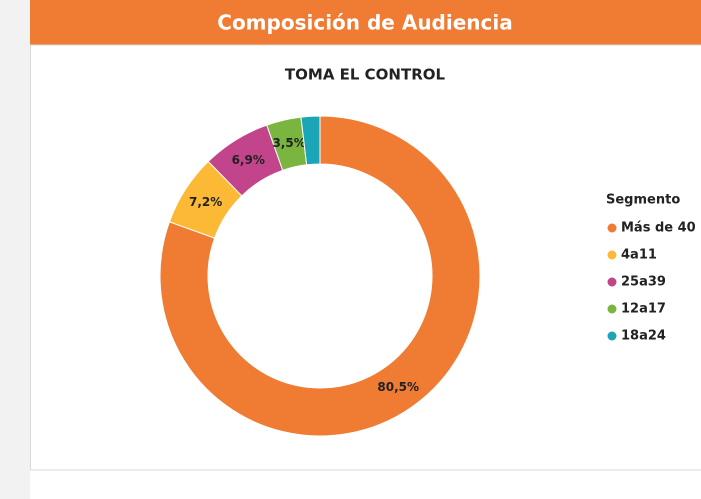 Image resolution: width=701 pixels, height=499 pixels. Describe the element at coordinates (643, 309) in the screenshot. I see `legend-label: 12a17` at that location.